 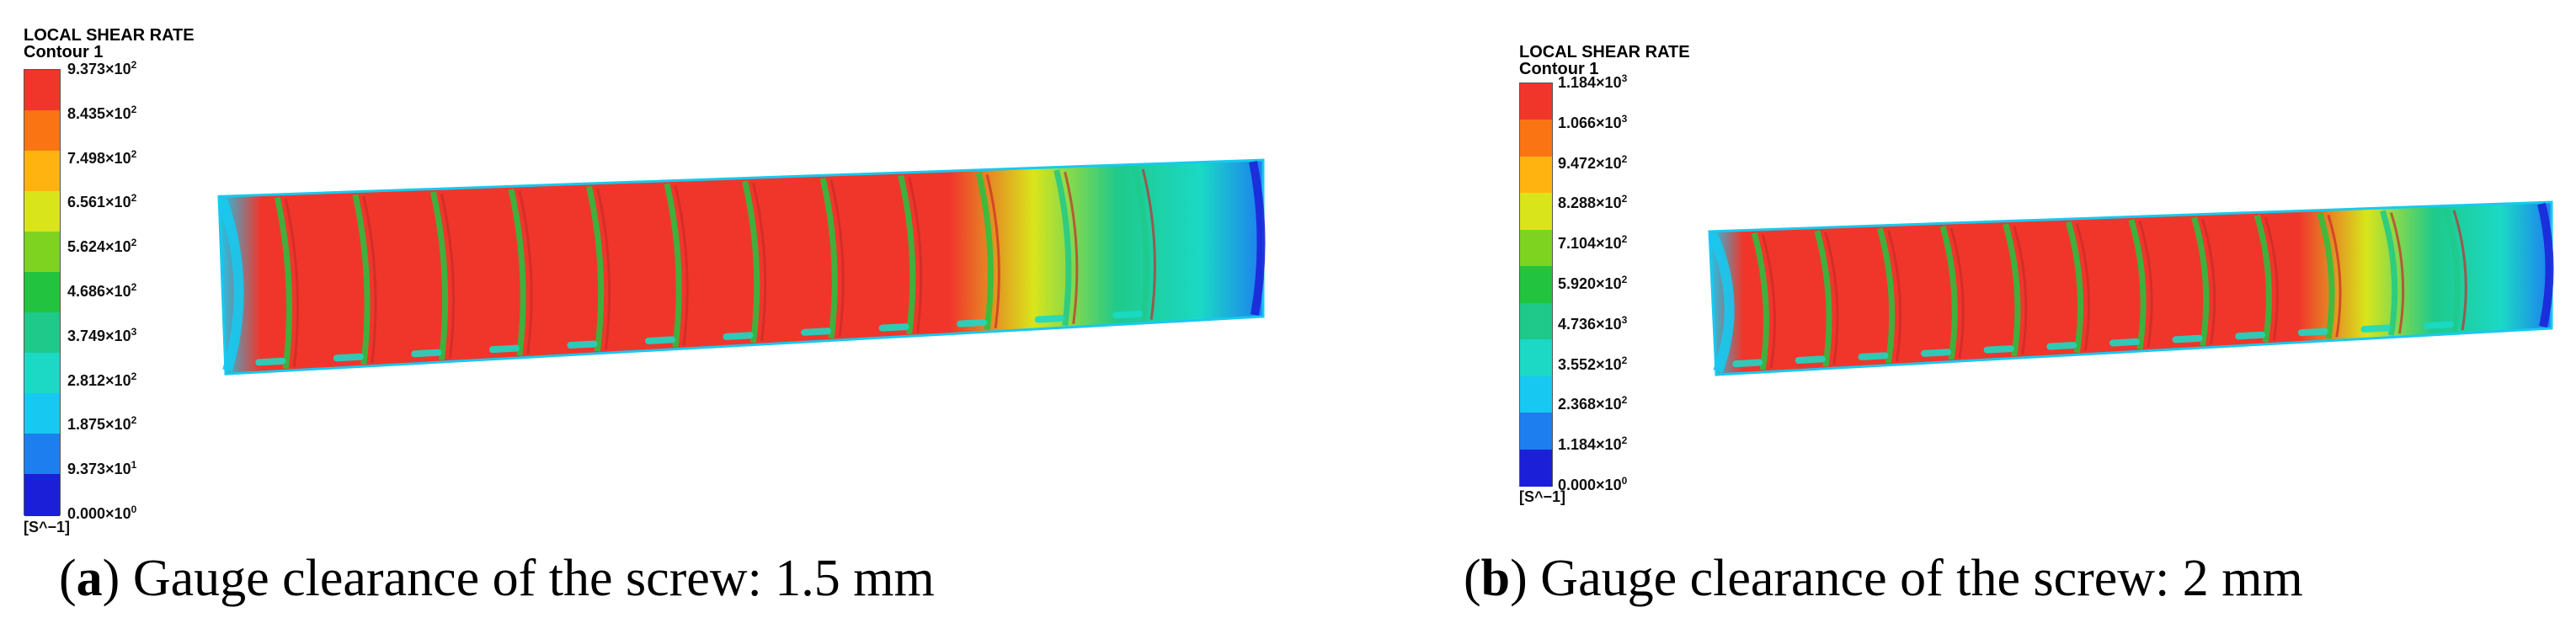 I want to click on legend-tick-label: 7.498×10², so click(x=102, y=157).